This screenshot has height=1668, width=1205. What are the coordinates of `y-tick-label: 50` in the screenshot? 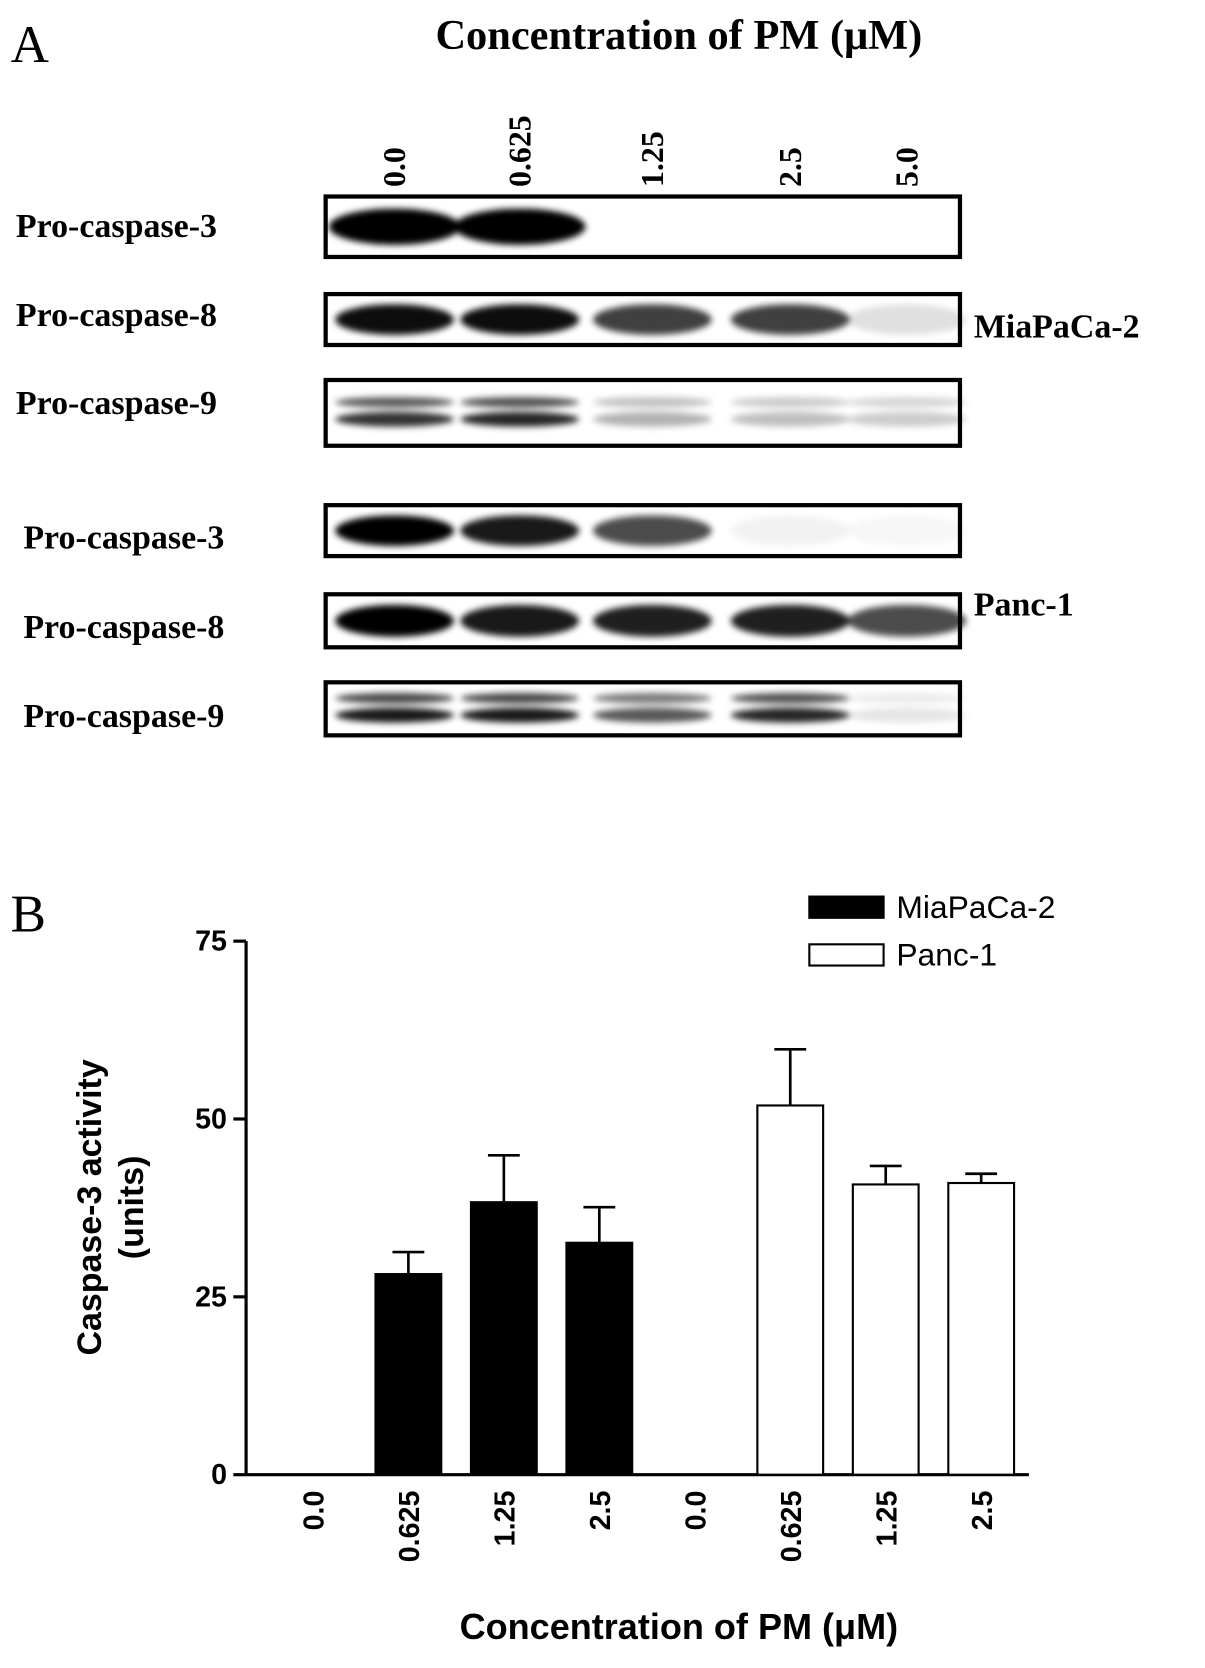 It's located at (211, 1120).